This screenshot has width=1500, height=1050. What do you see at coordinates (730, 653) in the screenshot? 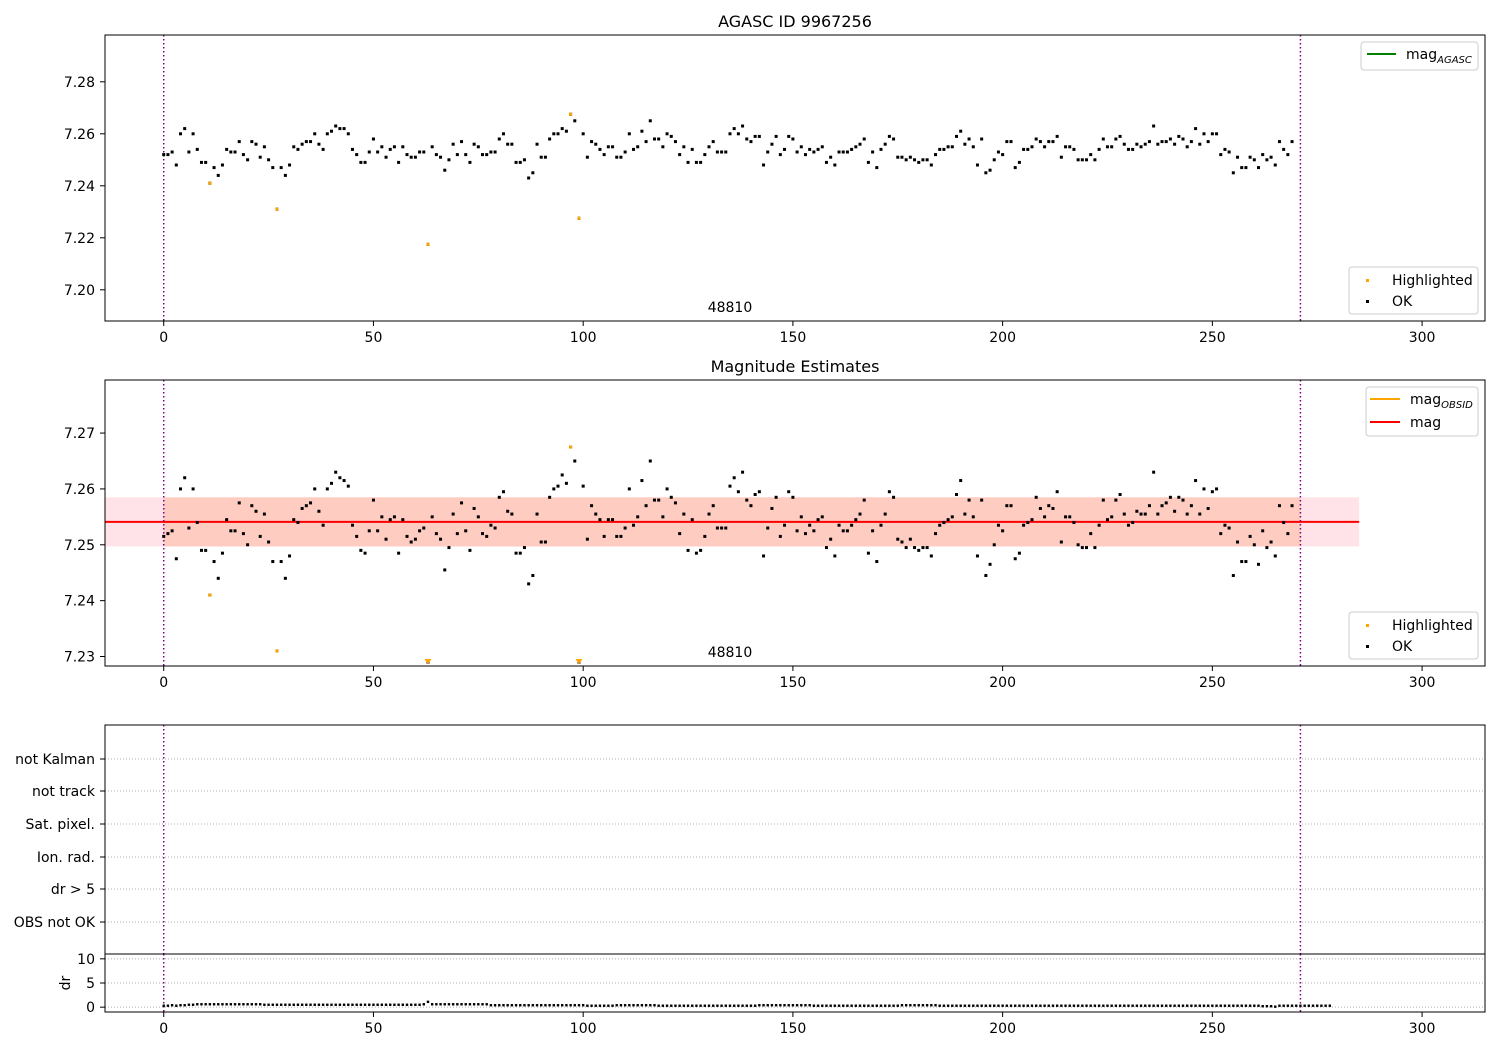
I see `magnitude-panel-annotation: 48810` at bounding box center [730, 653].